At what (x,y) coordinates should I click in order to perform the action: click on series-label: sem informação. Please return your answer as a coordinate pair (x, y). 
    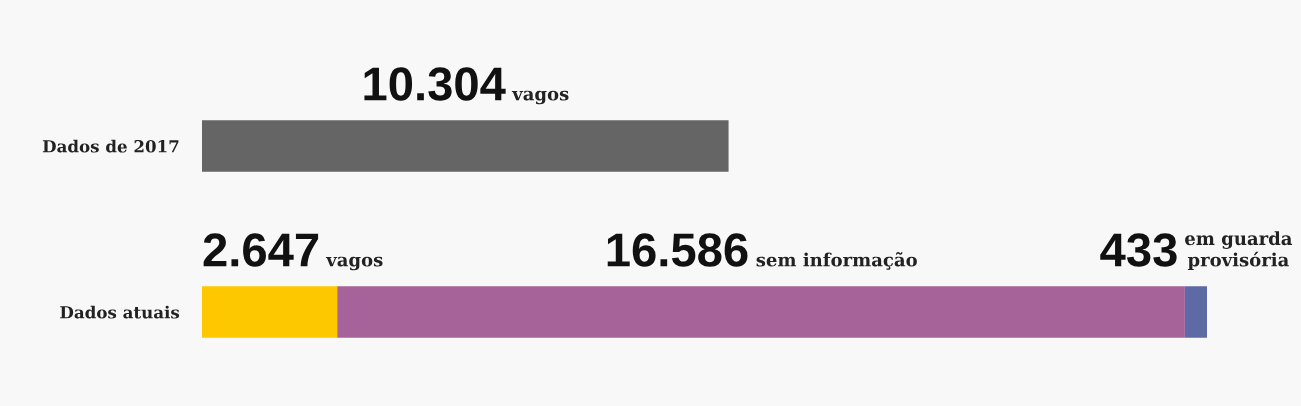
    Looking at the image, I should click on (836, 260).